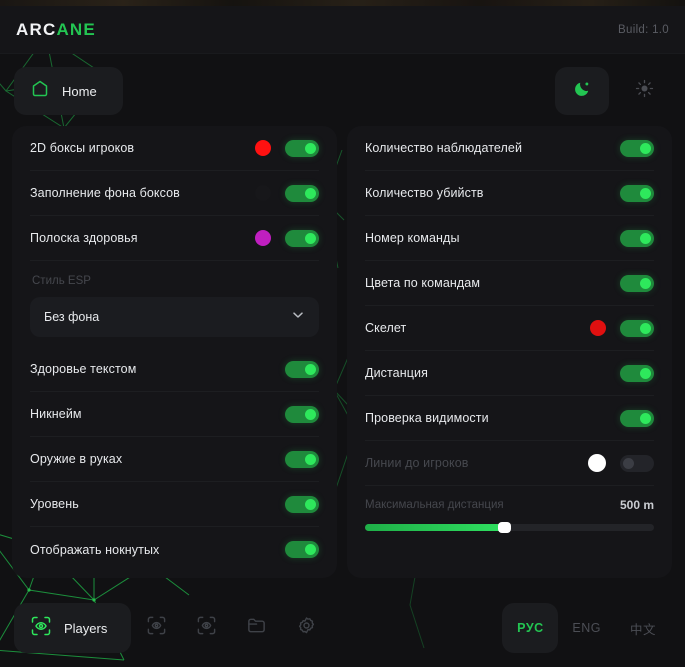 The image size is (685, 667). What do you see at coordinates (76, 459) in the screenshot?
I see `setting-label: Оружие в руках` at bounding box center [76, 459].